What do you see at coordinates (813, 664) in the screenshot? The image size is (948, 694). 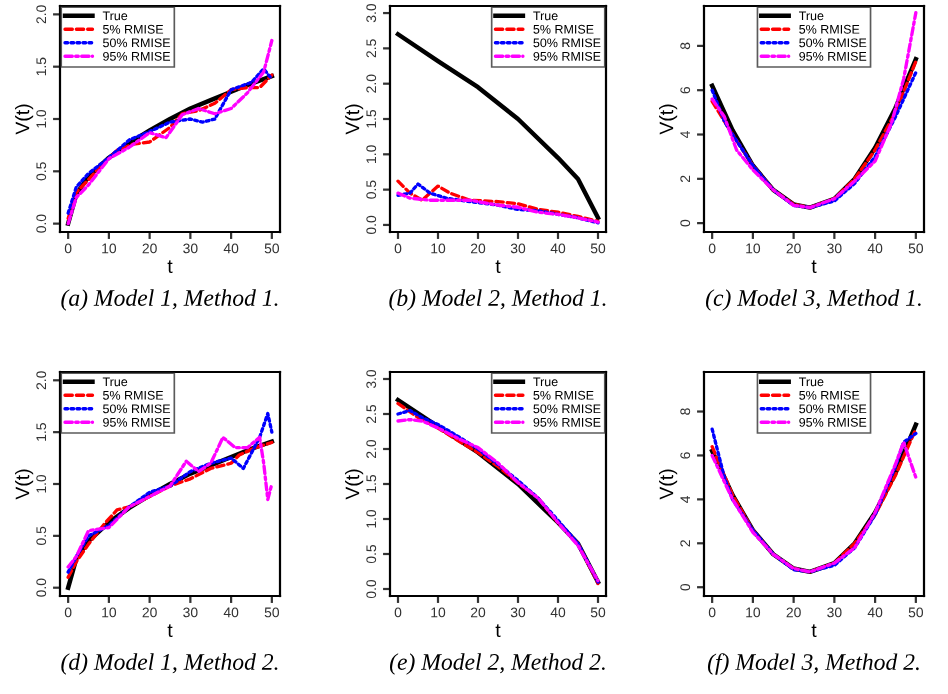 I see `text: (f) Model 3, Method 2.` at bounding box center [813, 664].